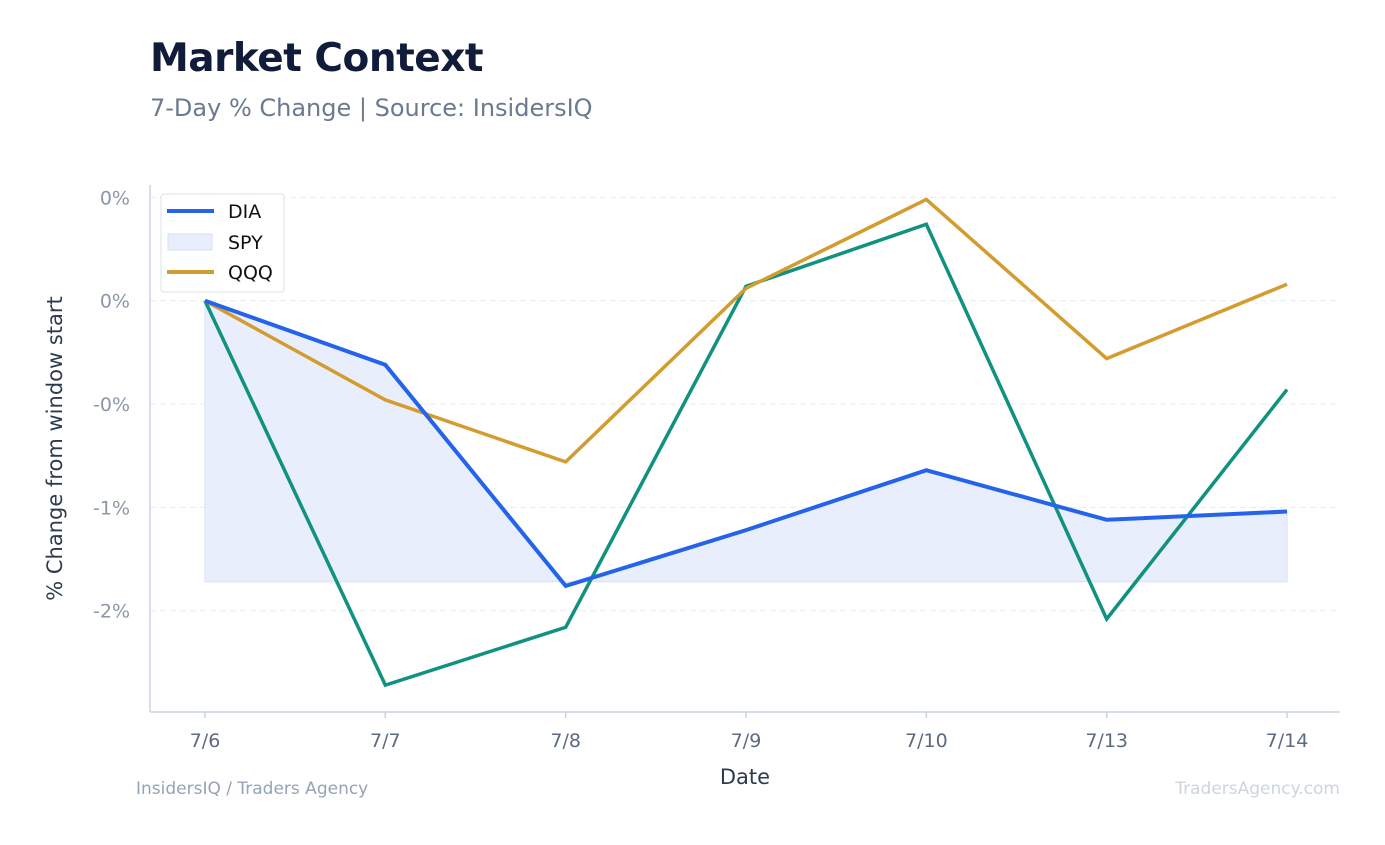  I want to click on legend-box, so click(222, 243).